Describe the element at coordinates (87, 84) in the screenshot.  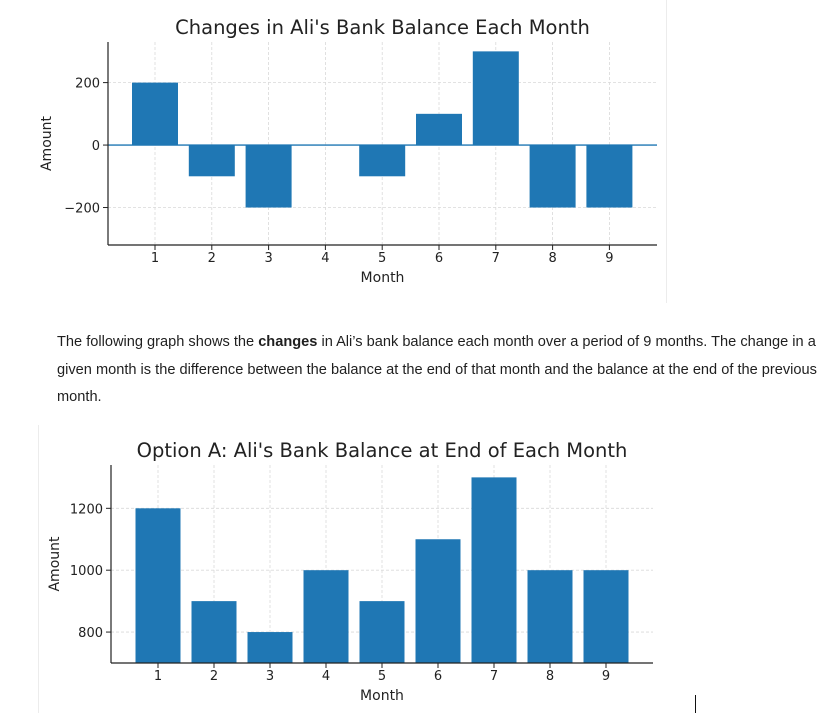
I see `y-tick-label: 200` at that location.